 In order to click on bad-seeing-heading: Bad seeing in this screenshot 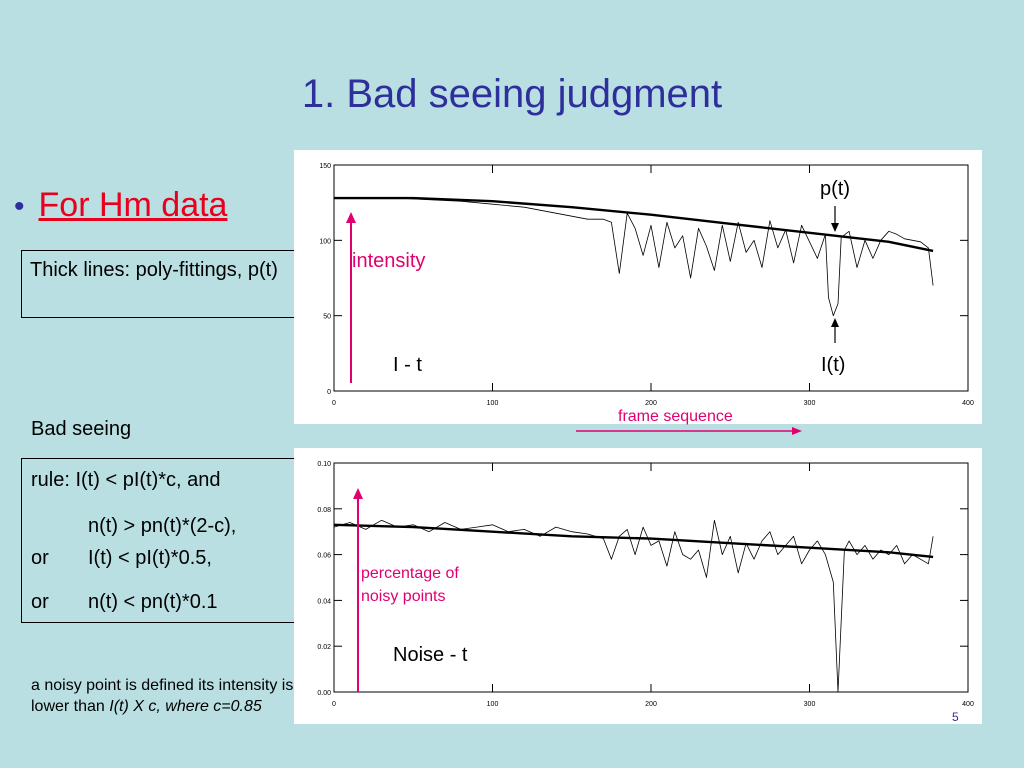, I will do `click(81, 429)`.